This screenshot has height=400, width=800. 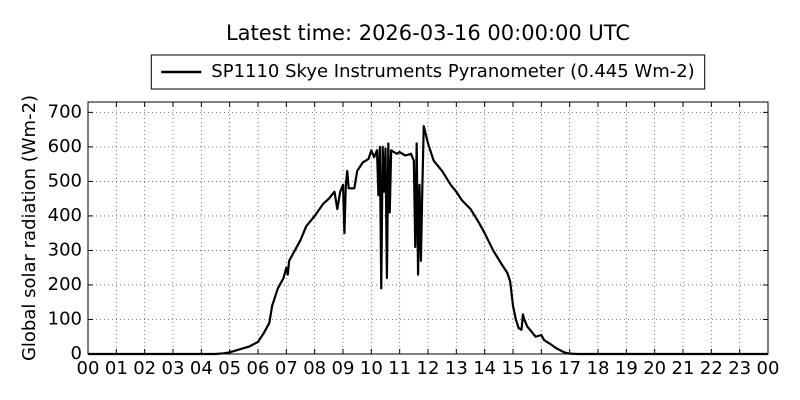 What do you see at coordinates (286, 368) in the screenshot?
I see `x-tick-label: 07` at bounding box center [286, 368].